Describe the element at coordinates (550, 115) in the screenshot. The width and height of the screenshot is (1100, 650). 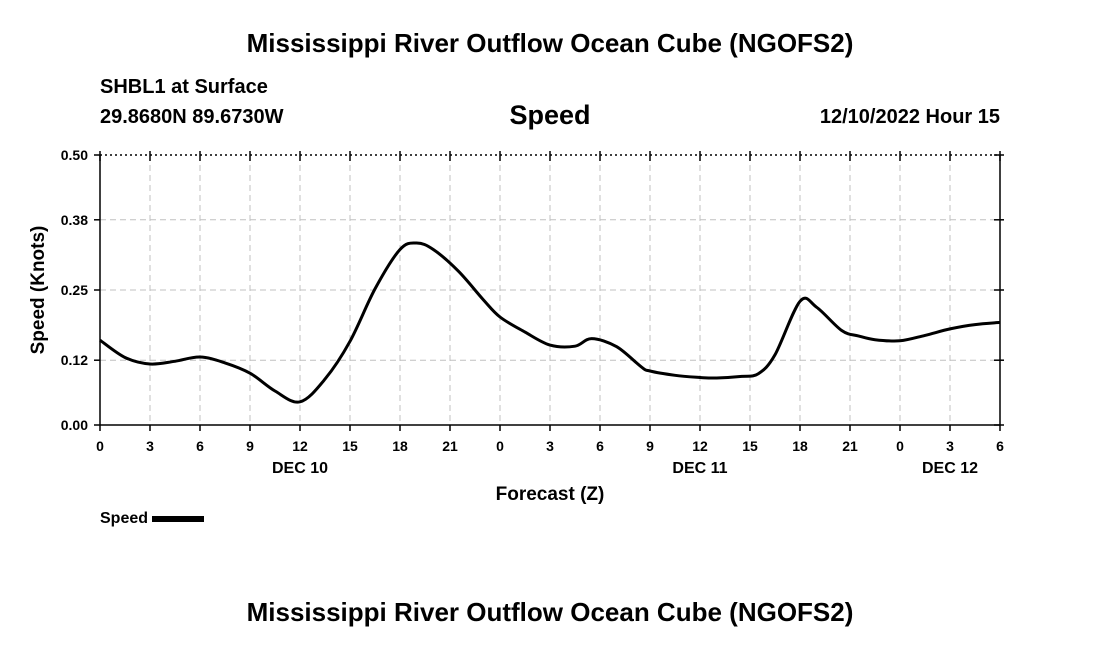
I see `chart-title: Speed` at that location.